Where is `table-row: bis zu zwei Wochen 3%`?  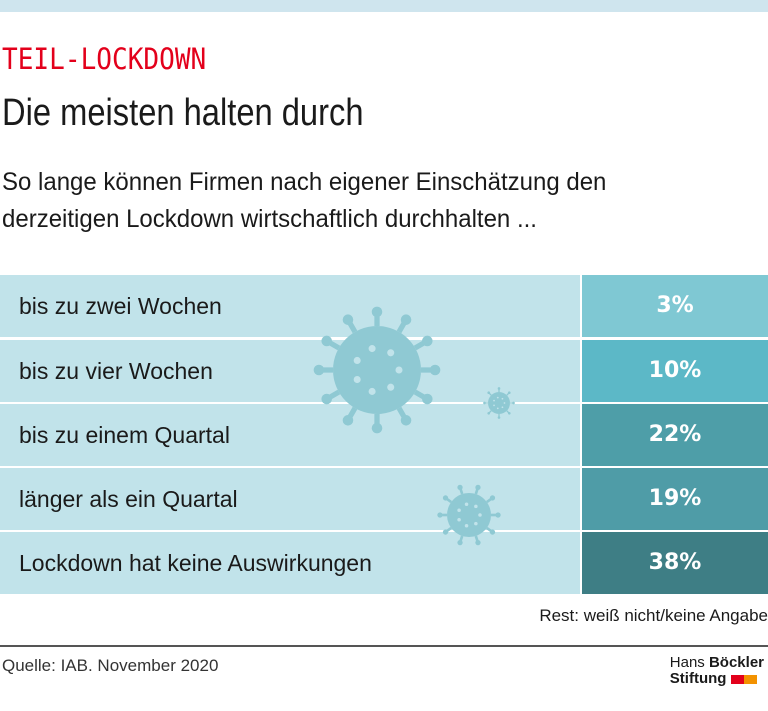
table-row: bis zu zwei Wochen 3% is located at coordinates (384, 306).